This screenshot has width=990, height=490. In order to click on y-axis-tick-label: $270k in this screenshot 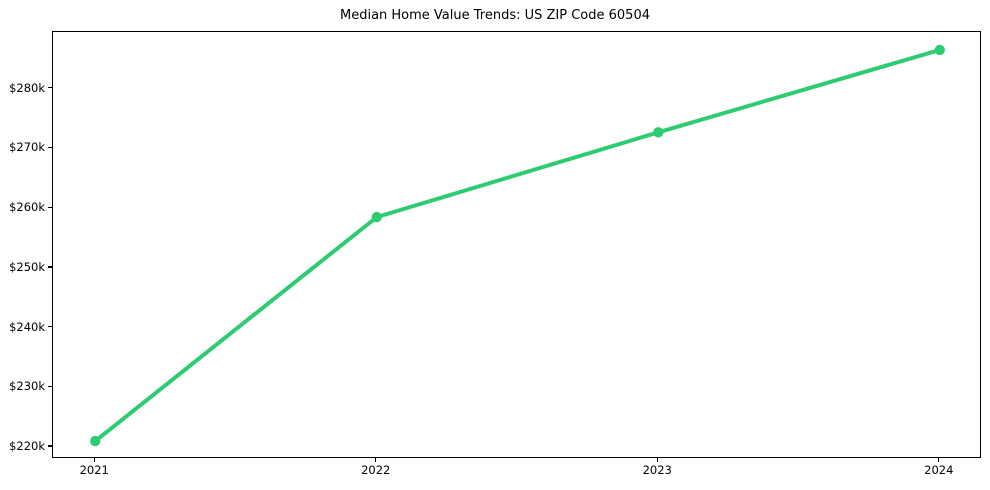, I will do `click(27, 147)`.